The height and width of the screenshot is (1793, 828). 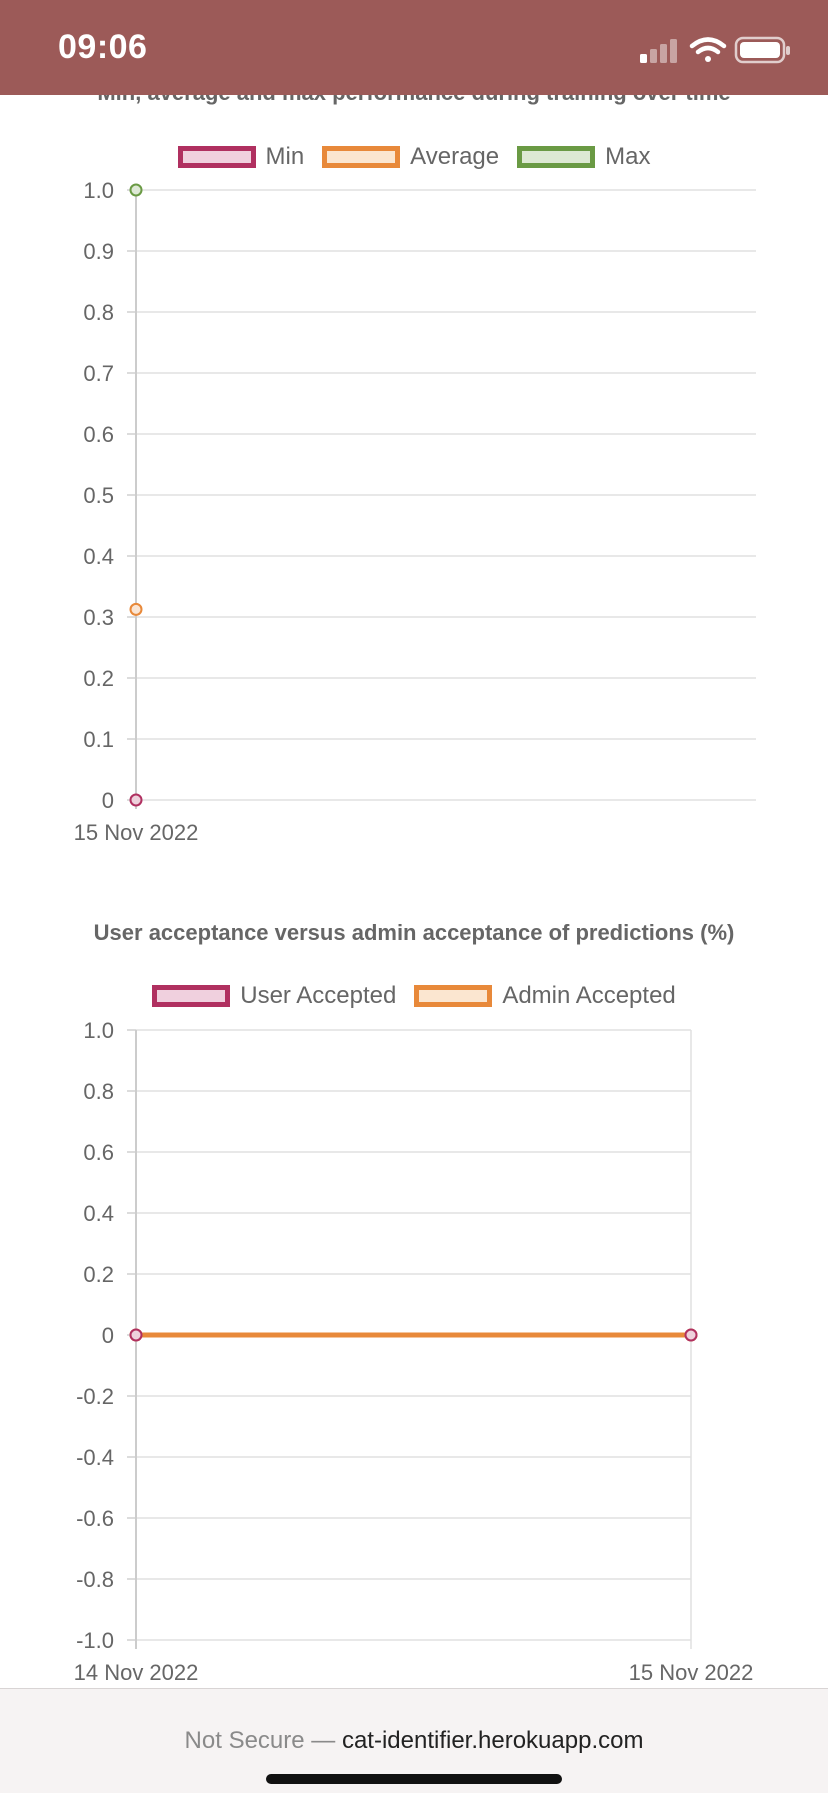 What do you see at coordinates (762, 50) in the screenshot?
I see `battery-icon` at bounding box center [762, 50].